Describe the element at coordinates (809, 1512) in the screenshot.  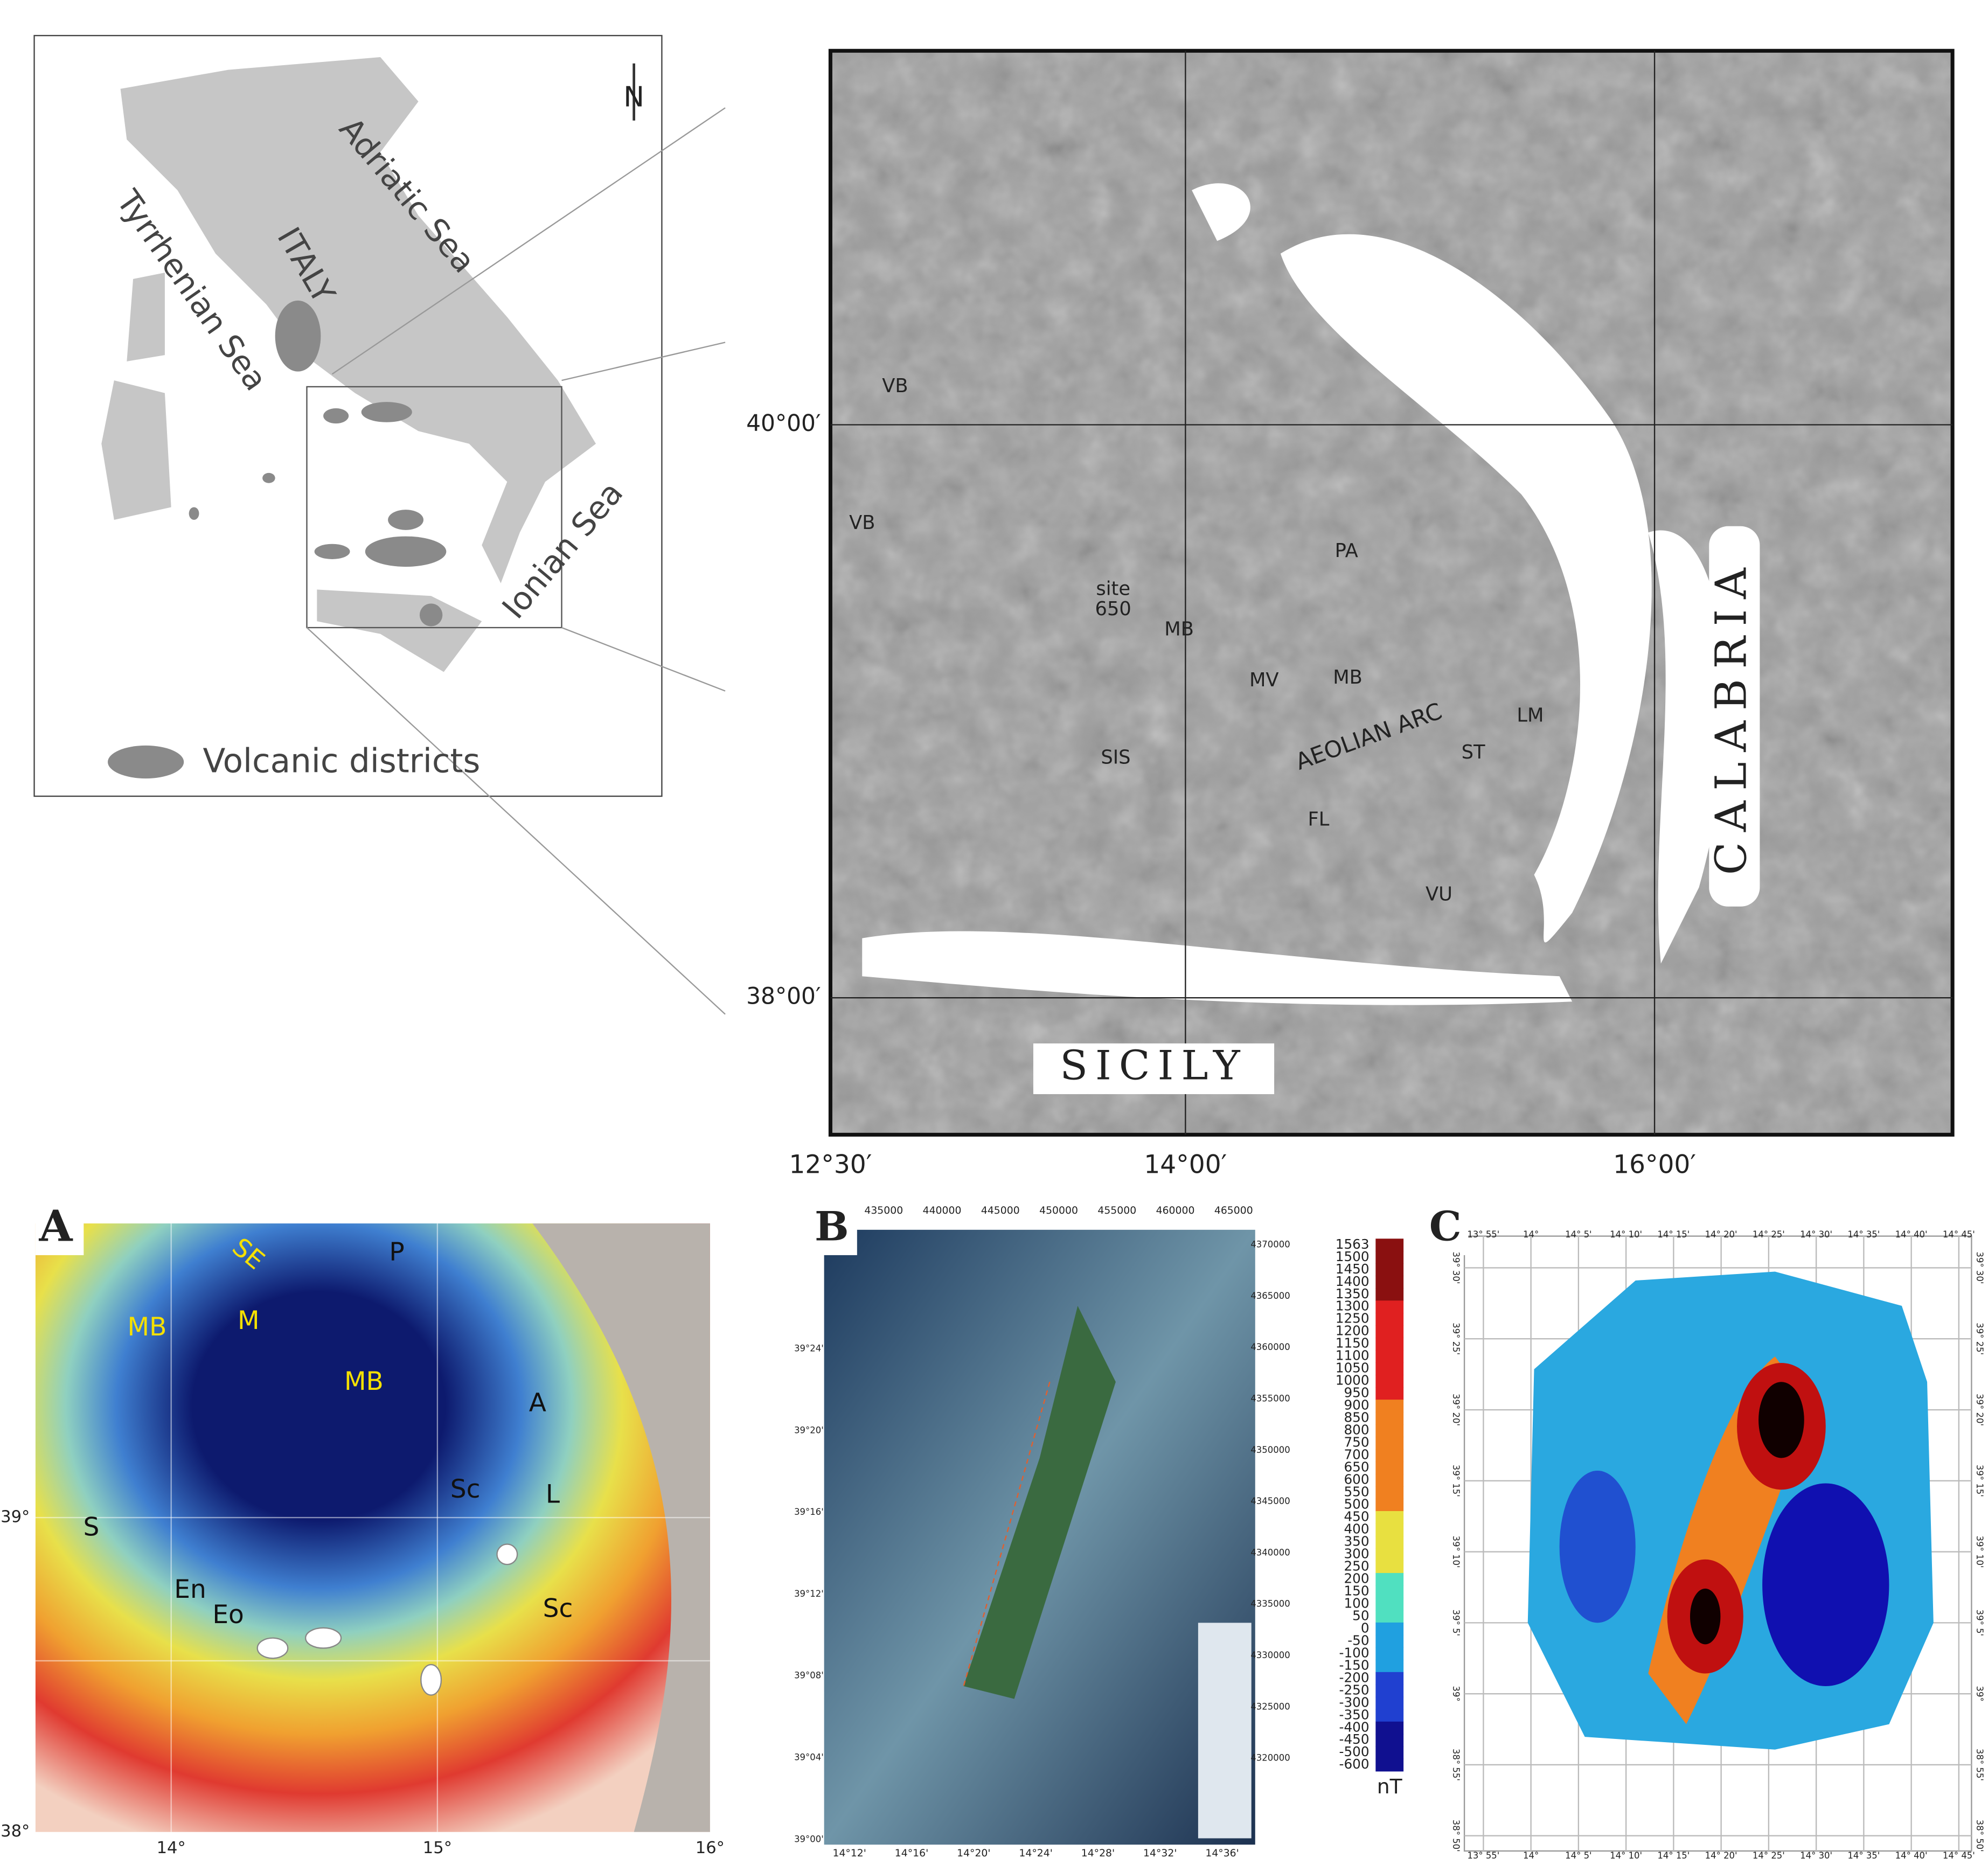
I see `lat-label: 39°16'` at that location.